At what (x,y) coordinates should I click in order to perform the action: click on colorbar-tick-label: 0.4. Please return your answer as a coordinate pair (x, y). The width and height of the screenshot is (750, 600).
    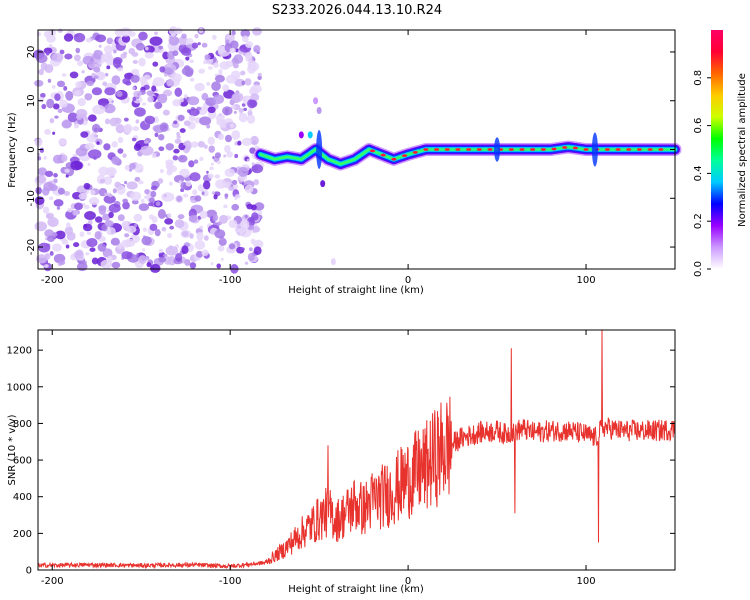
    Looking at the image, I should click on (698, 173).